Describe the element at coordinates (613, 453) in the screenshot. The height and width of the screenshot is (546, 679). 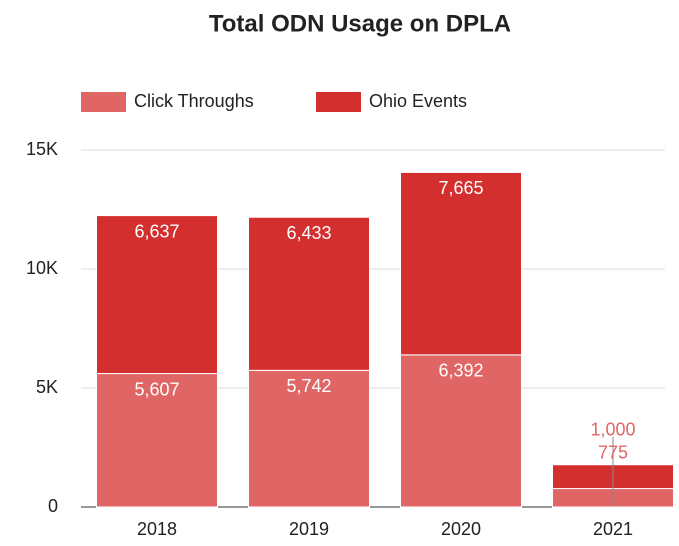
I see `data-label: 775` at that location.